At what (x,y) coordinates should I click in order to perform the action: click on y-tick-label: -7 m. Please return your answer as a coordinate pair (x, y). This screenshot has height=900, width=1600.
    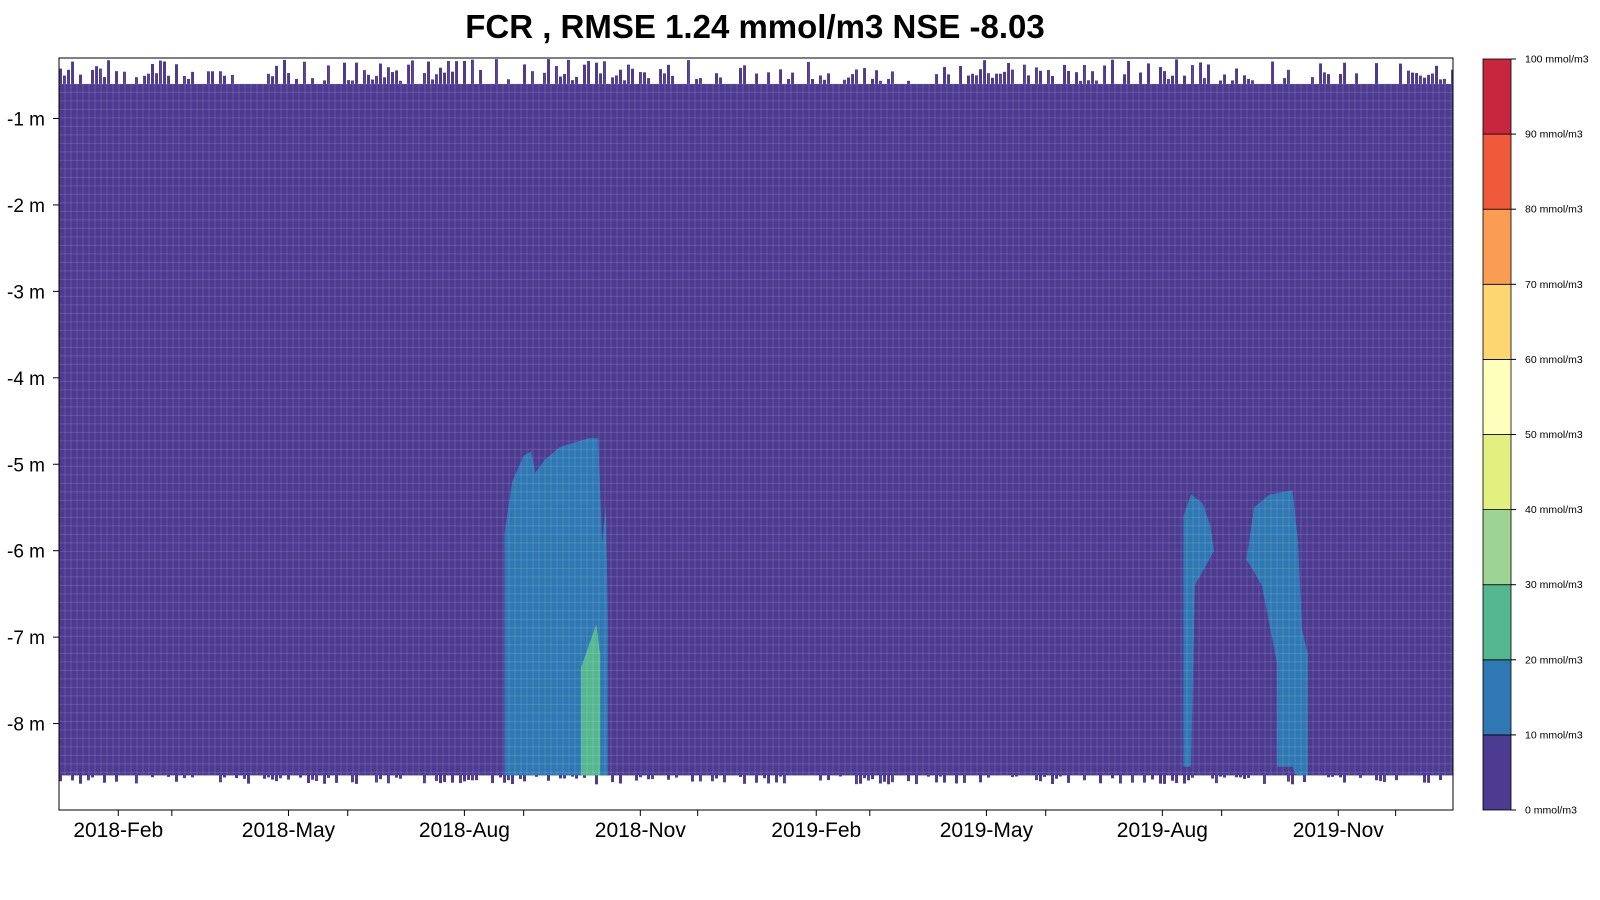
    Looking at the image, I should click on (26, 638).